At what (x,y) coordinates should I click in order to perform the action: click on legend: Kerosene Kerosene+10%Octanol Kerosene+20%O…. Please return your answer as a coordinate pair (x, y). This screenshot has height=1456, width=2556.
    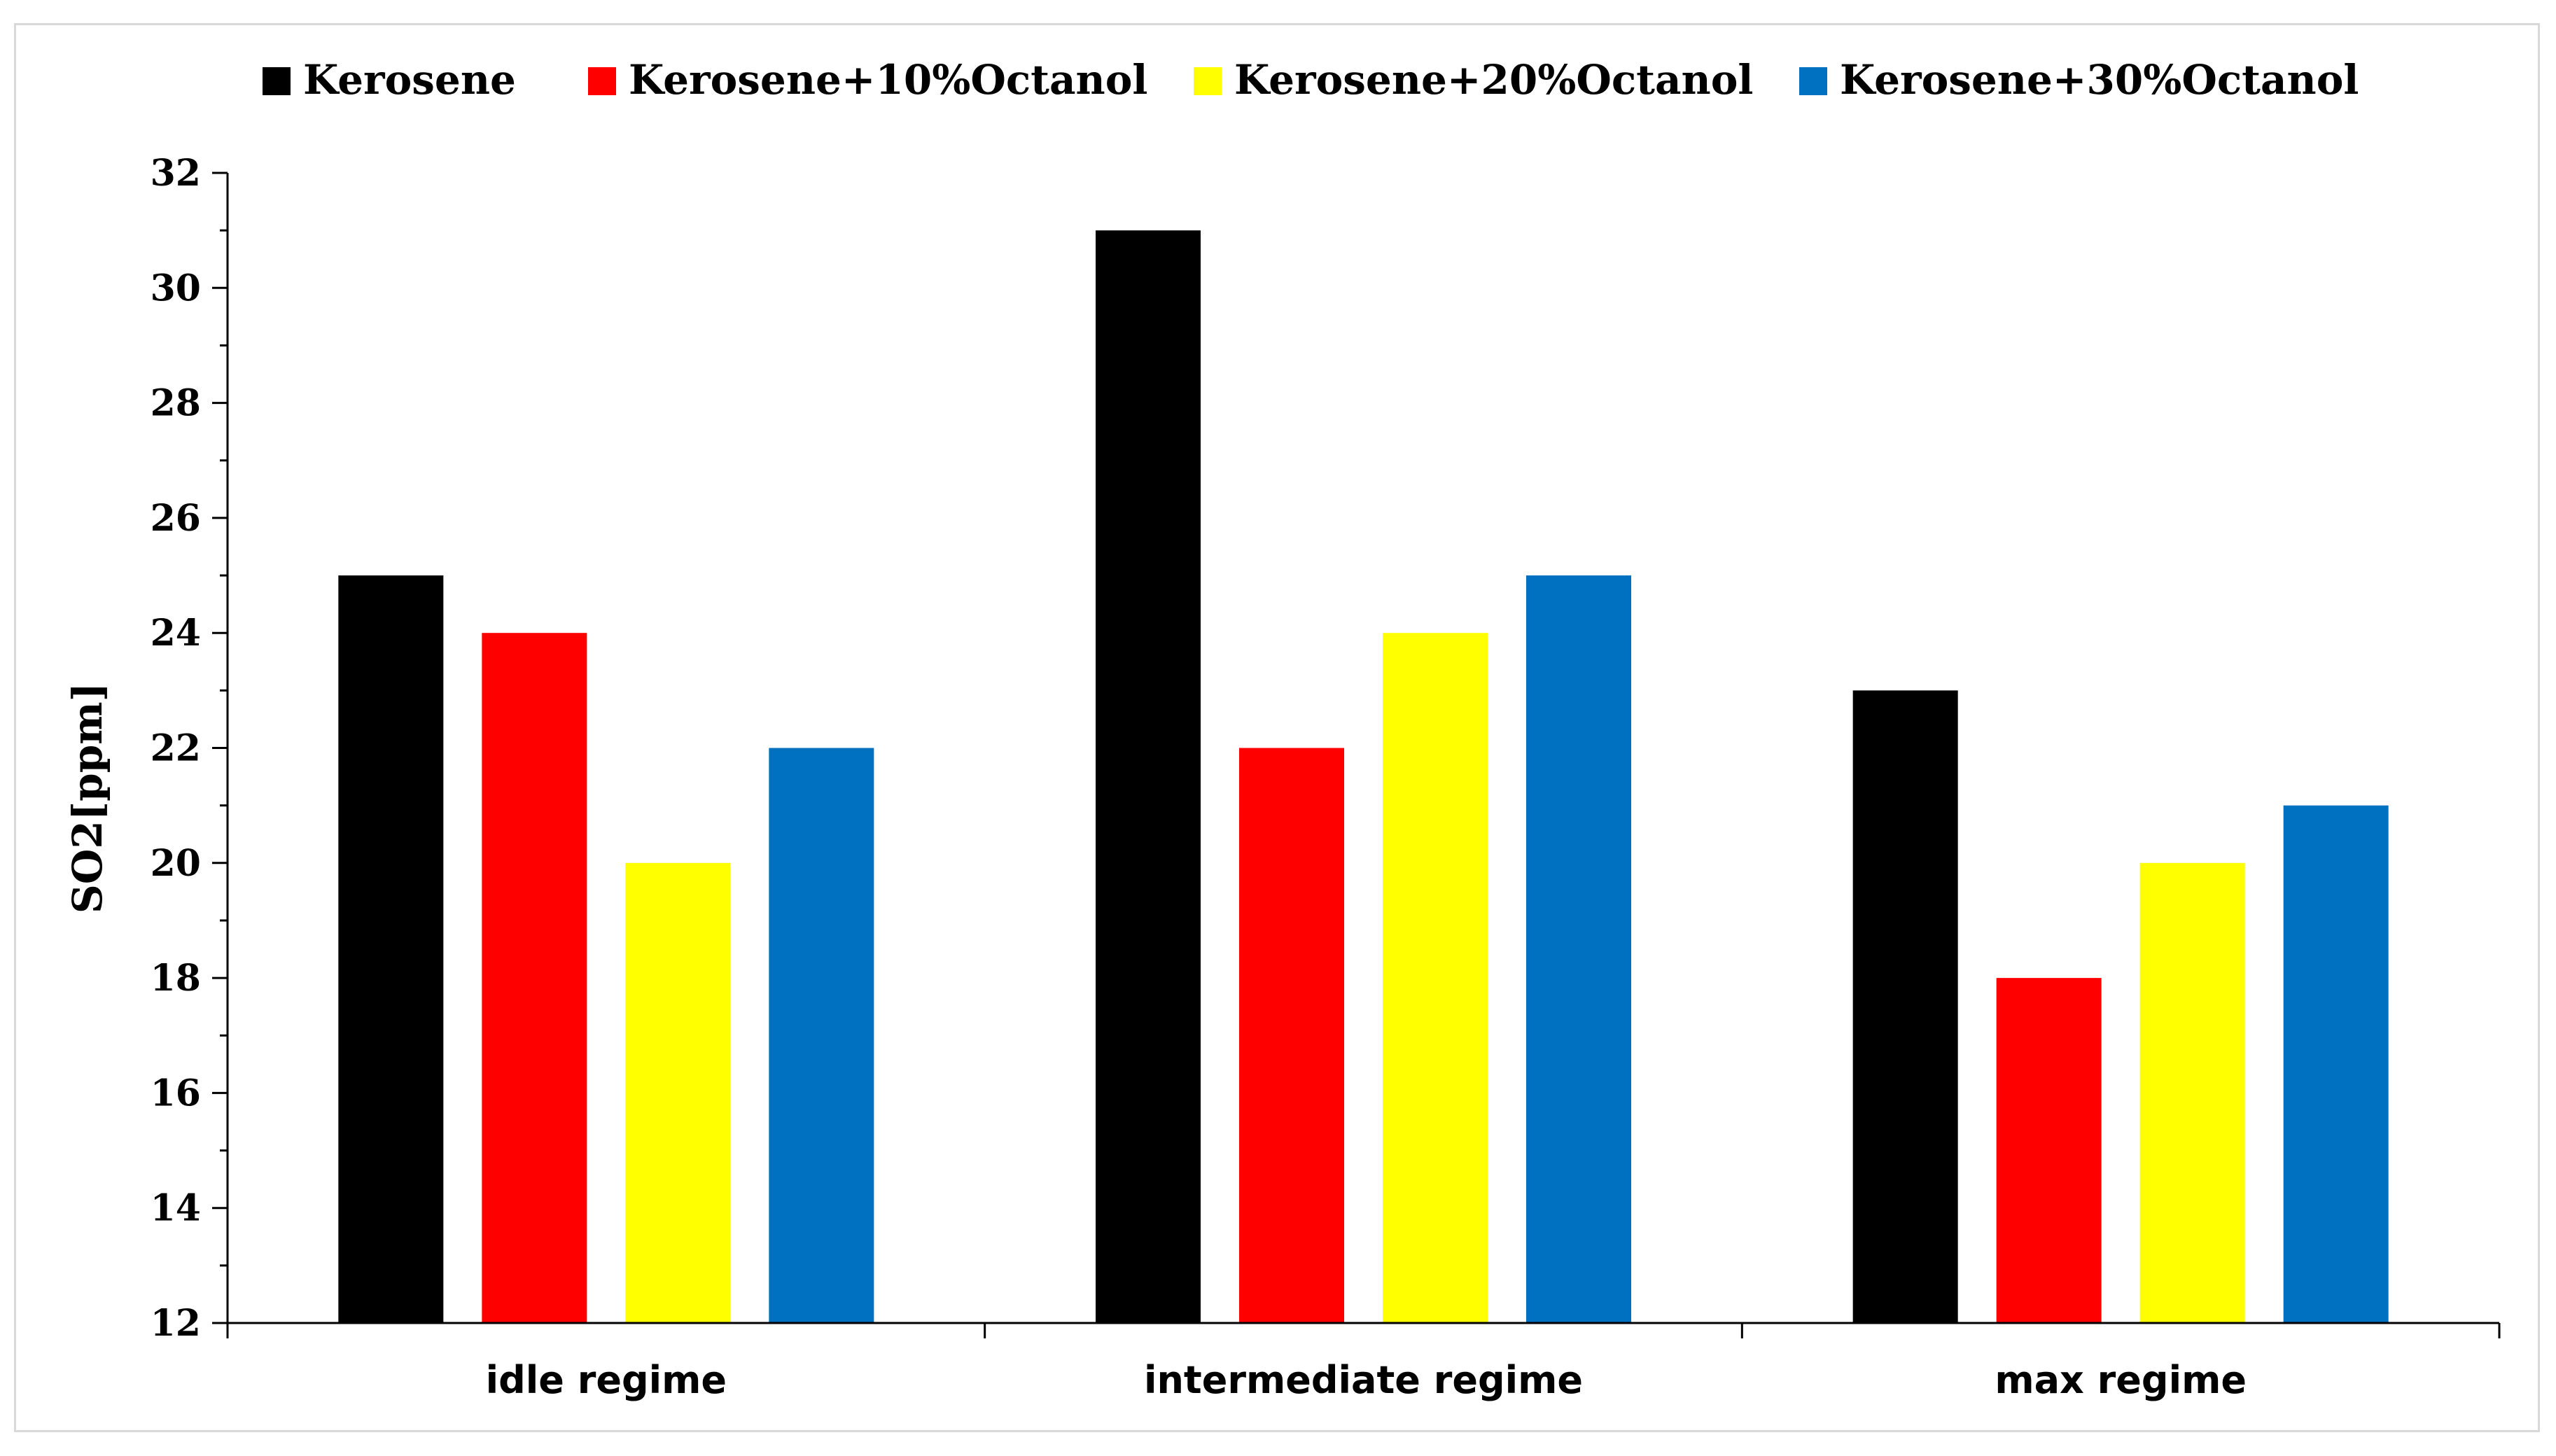
    Looking at the image, I should click on (1311, 80).